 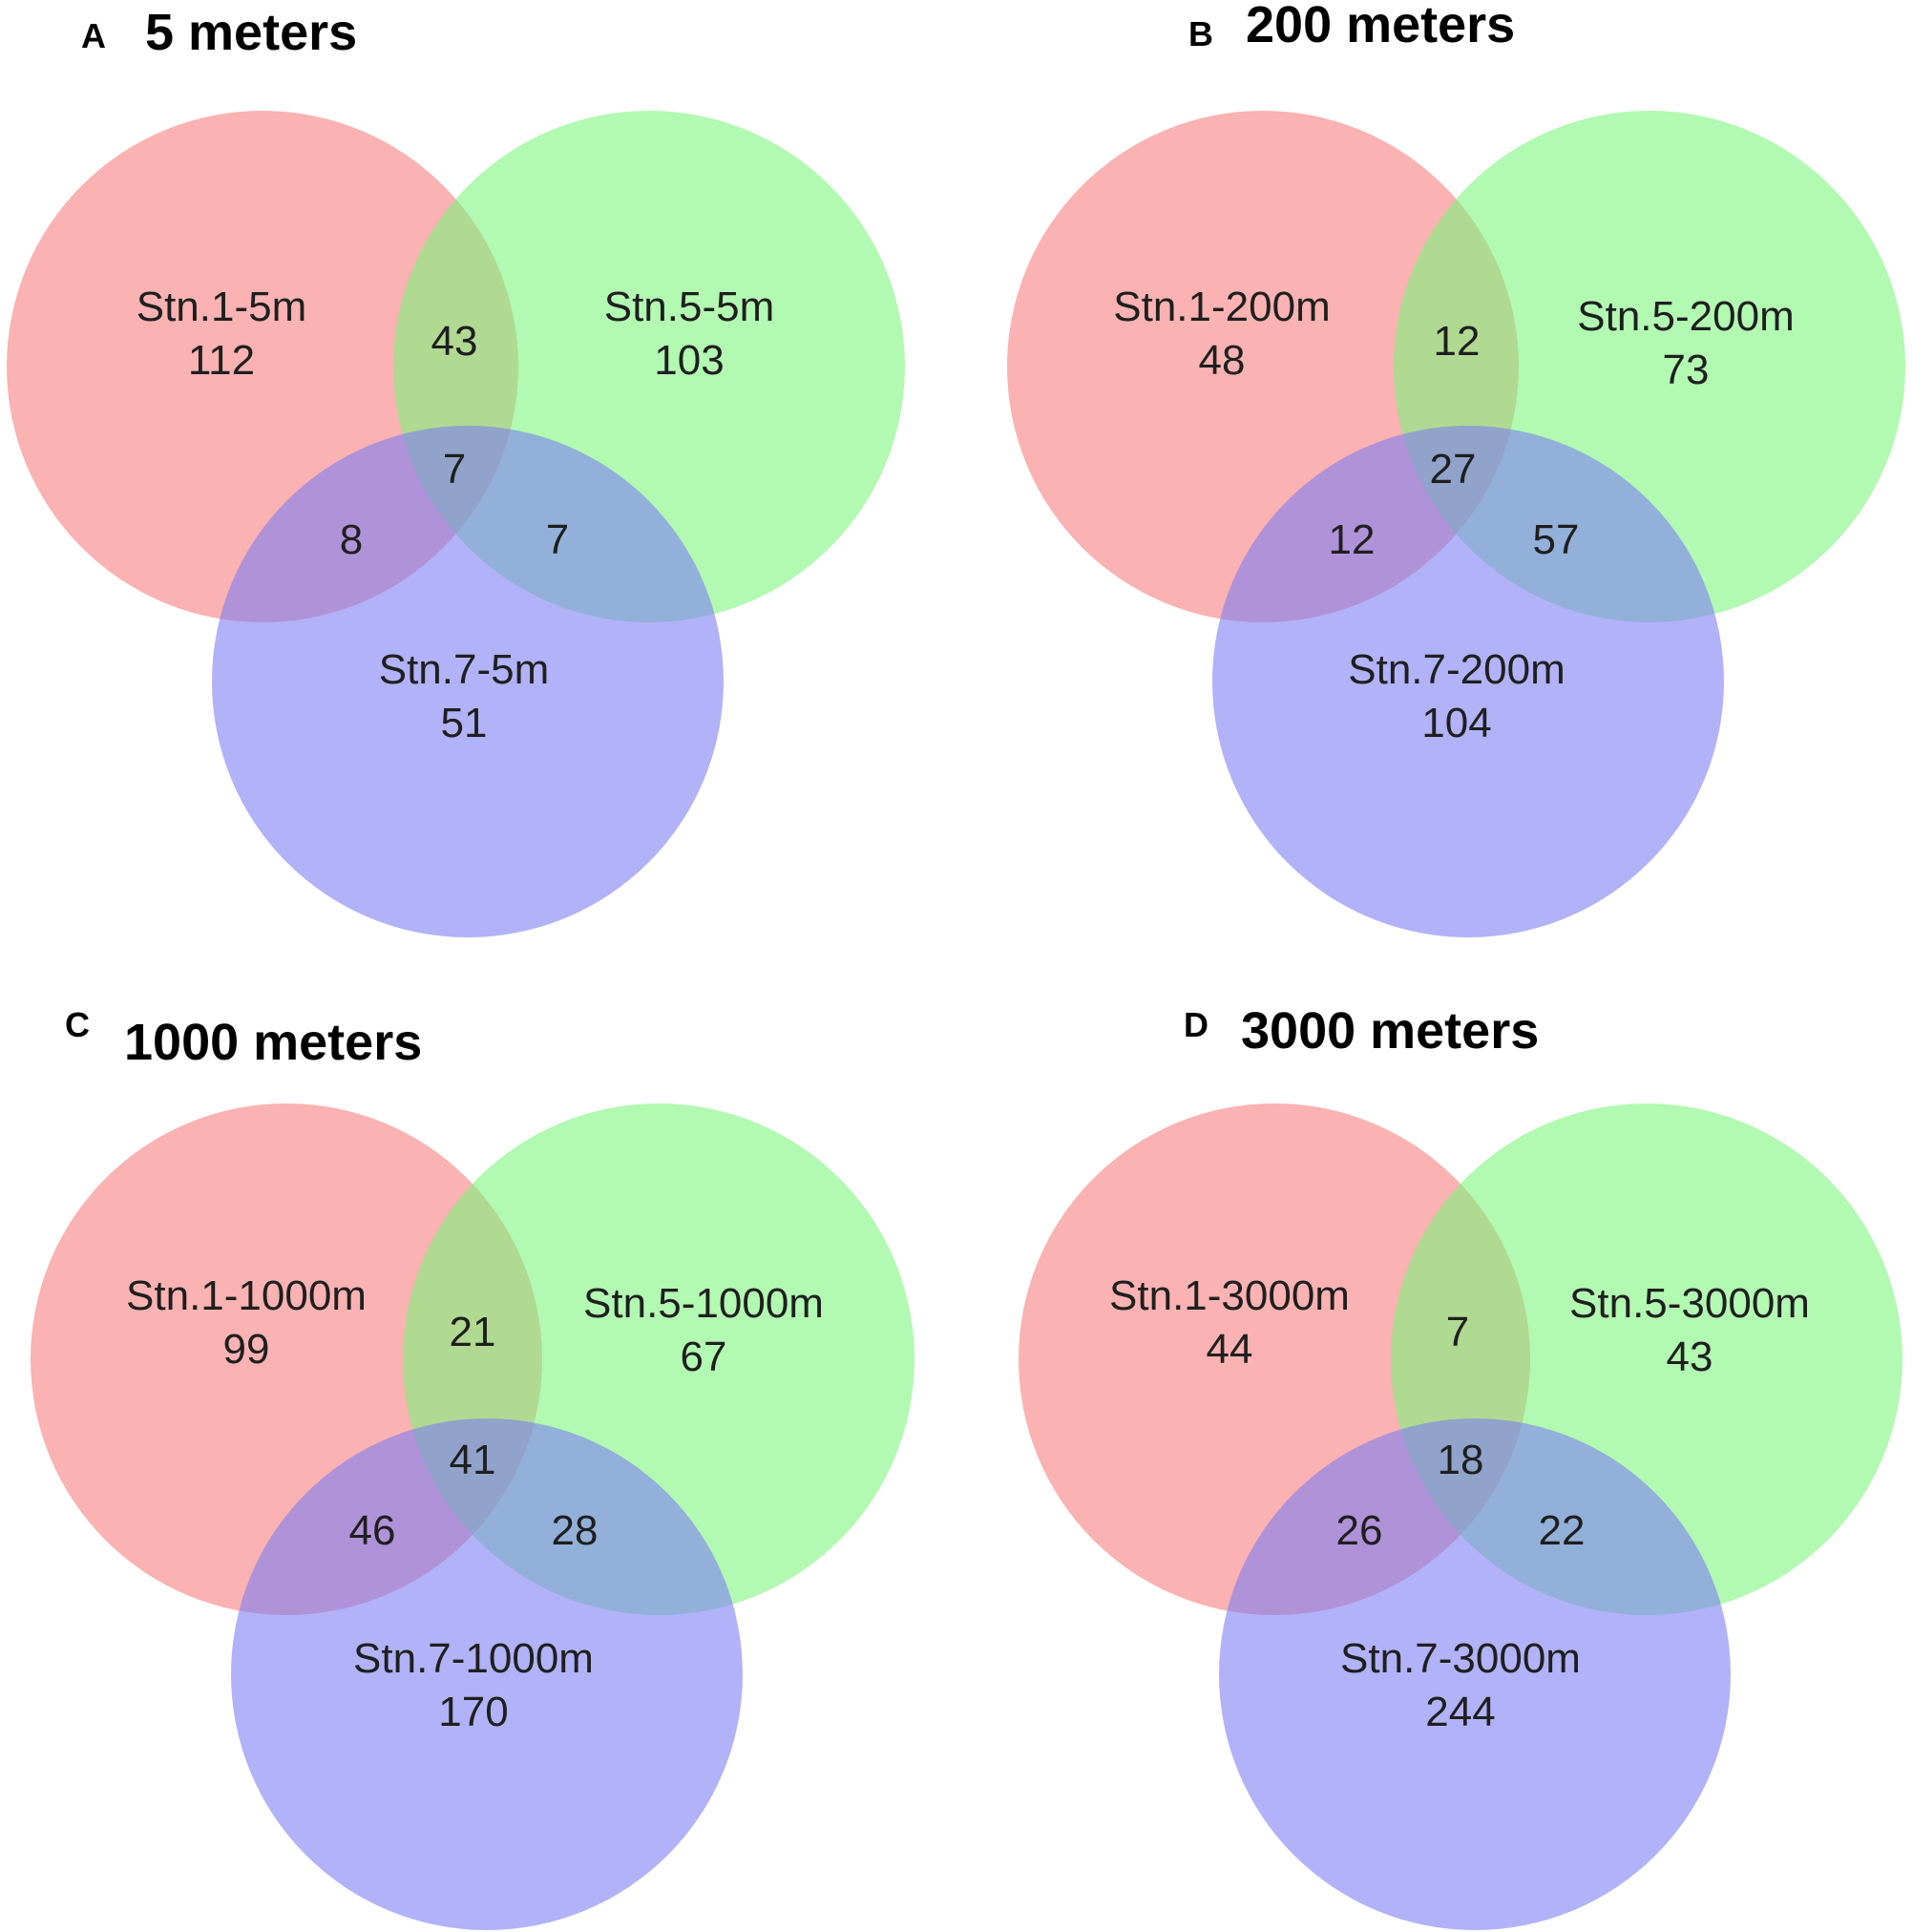 What do you see at coordinates (473, 1712) in the screenshot?
I see `count-station-7-only: 170` at bounding box center [473, 1712].